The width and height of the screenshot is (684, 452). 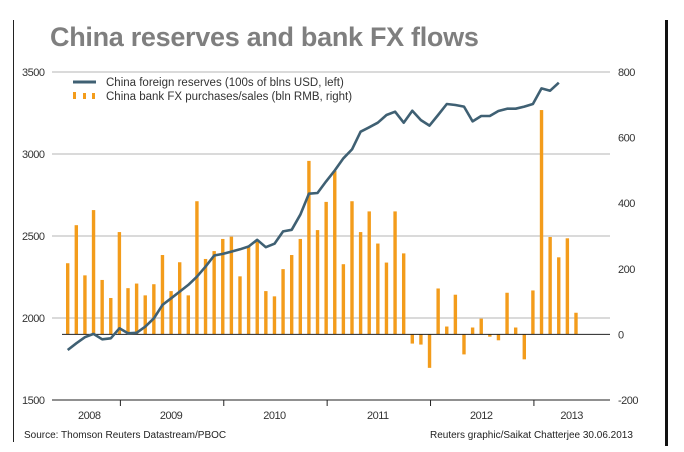 I want to click on frame-left-border, so click(x=13, y=231).